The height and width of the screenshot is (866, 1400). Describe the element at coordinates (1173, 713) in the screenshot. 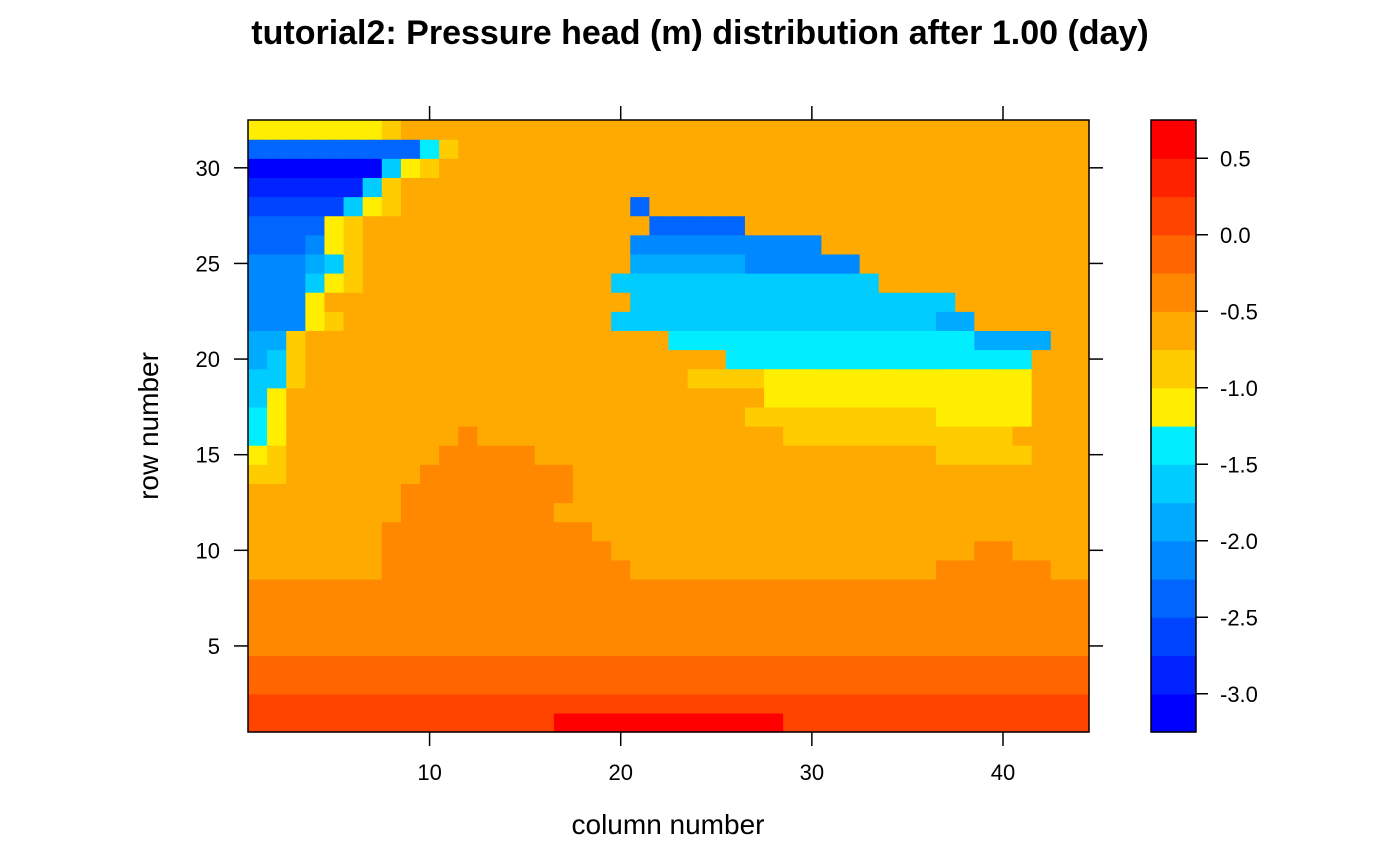

I see `colorbar-swatch` at that location.